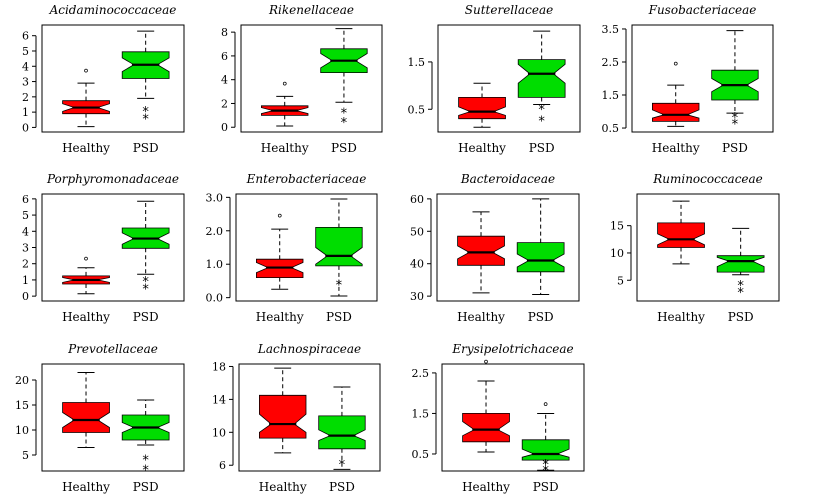 The height and width of the screenshot is (497, 818). I want to click on boxplot-svg: 0 2 4 6 8 ° Healthy ** PSD, so click(302, 89).